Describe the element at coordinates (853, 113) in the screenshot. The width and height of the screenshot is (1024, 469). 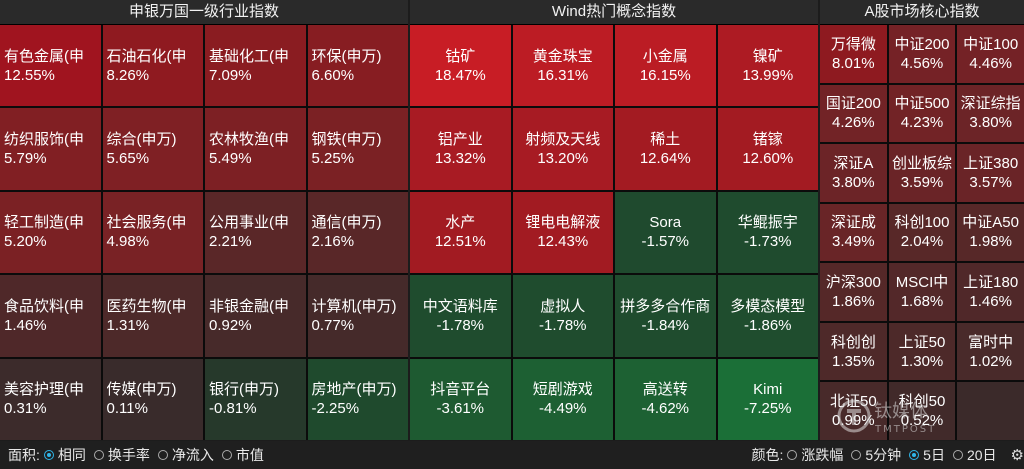
I see `treemap-tile: 国证200 4.26%` at that location.